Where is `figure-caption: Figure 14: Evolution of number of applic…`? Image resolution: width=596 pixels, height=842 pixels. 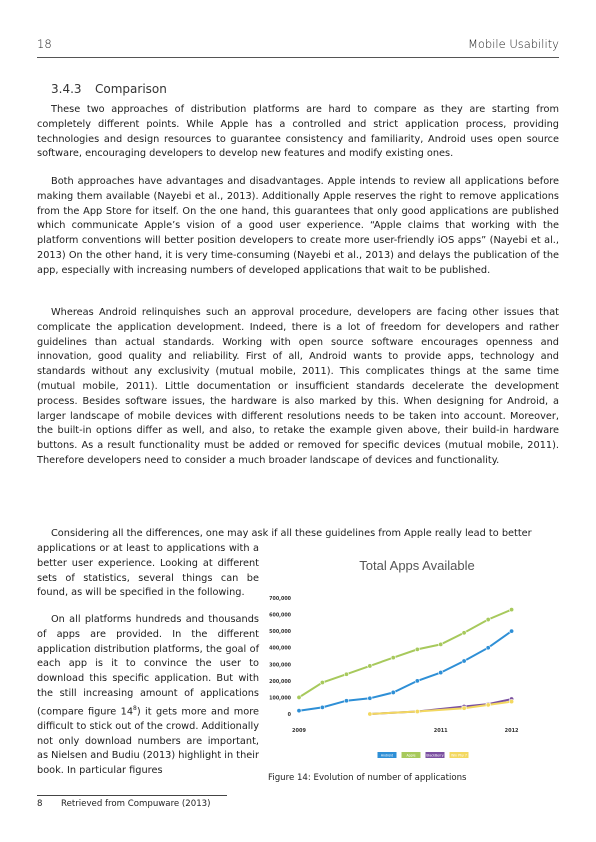
figure-caption: Figure 14: Evolution of number of applic… is located at coordinates (367, 778).